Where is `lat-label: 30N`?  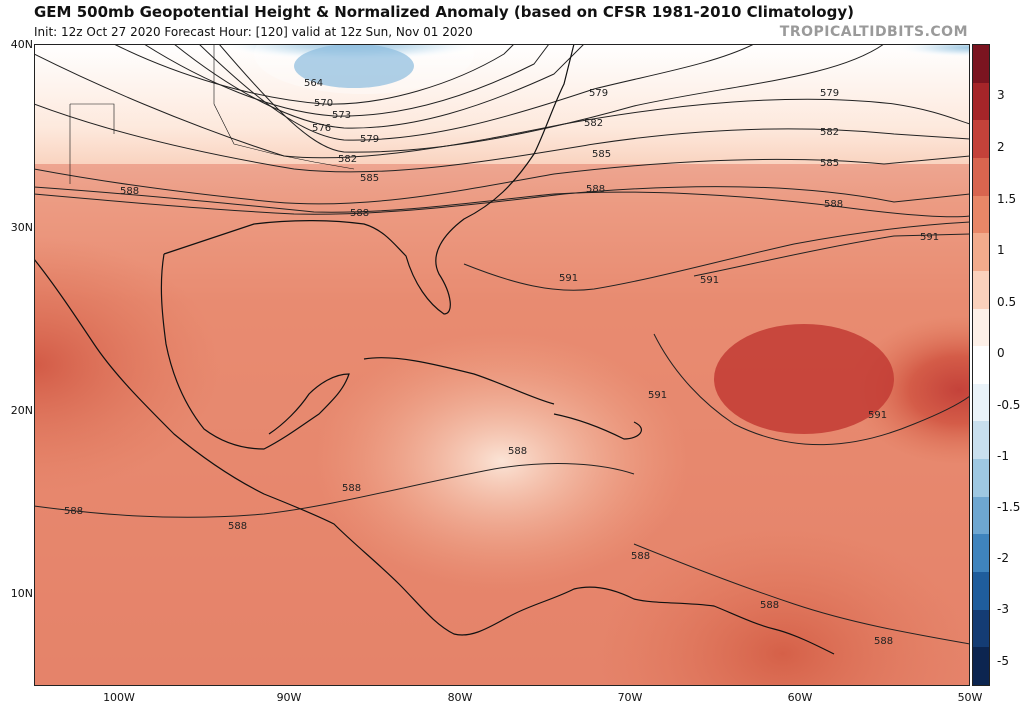
lat-label: 30N is located at coordinates (21, 227).